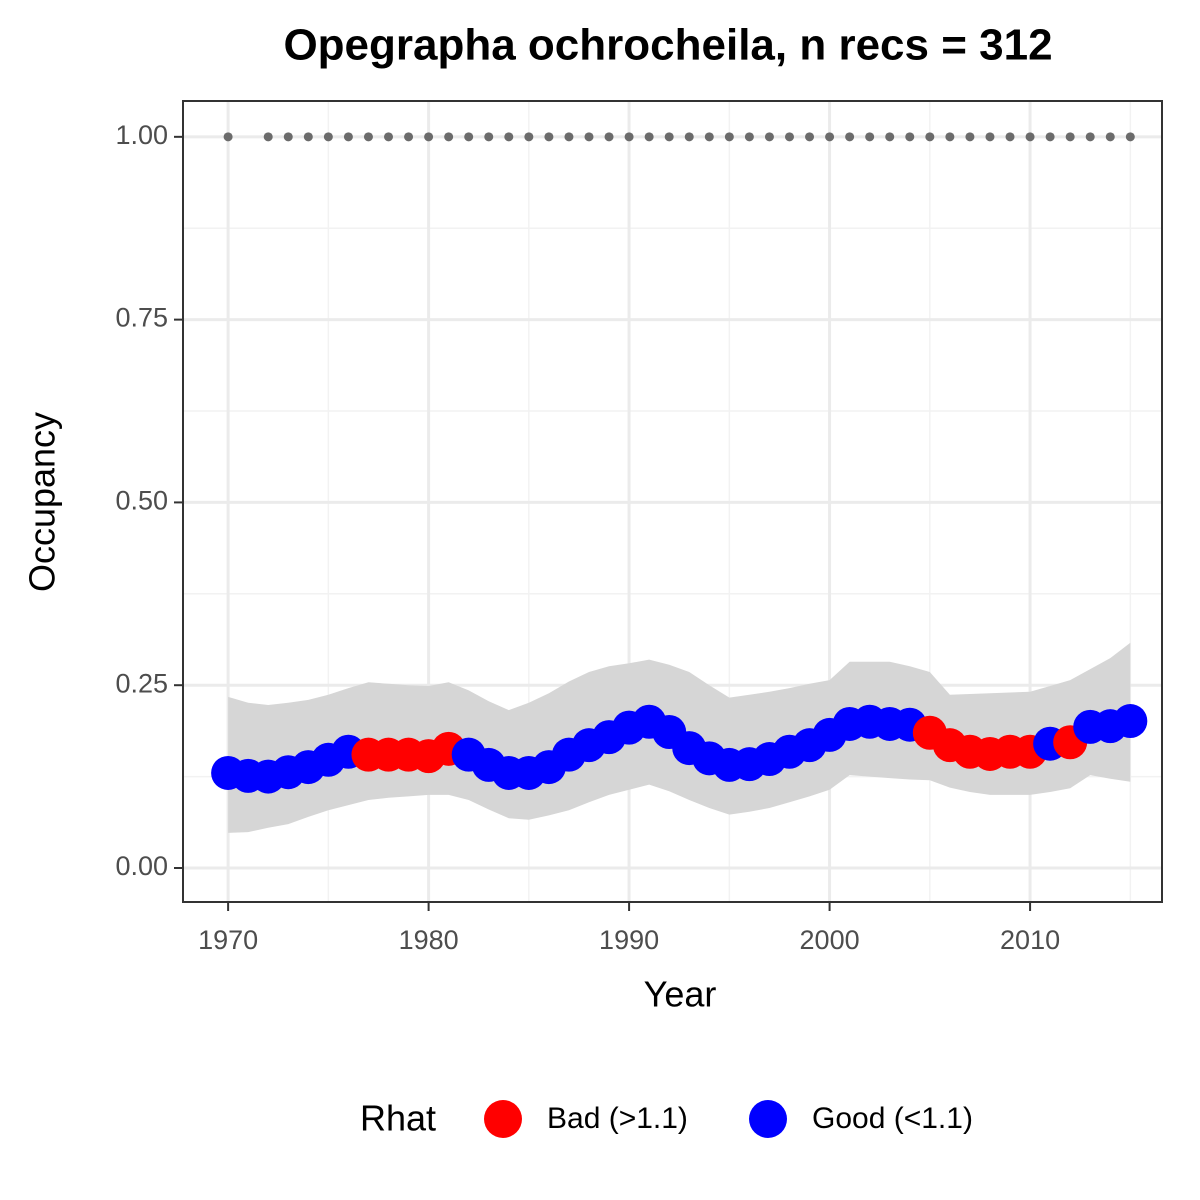 This screenshot has height=1200, width=1200. I want to click on x-axis-title: Year, so click(680, 994).